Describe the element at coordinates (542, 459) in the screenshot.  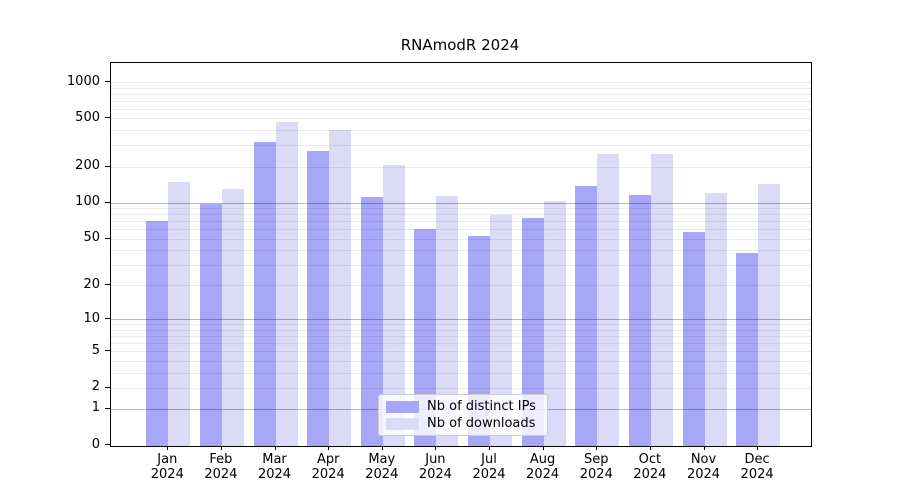
I see `x-tick-month: Aug` at that location.